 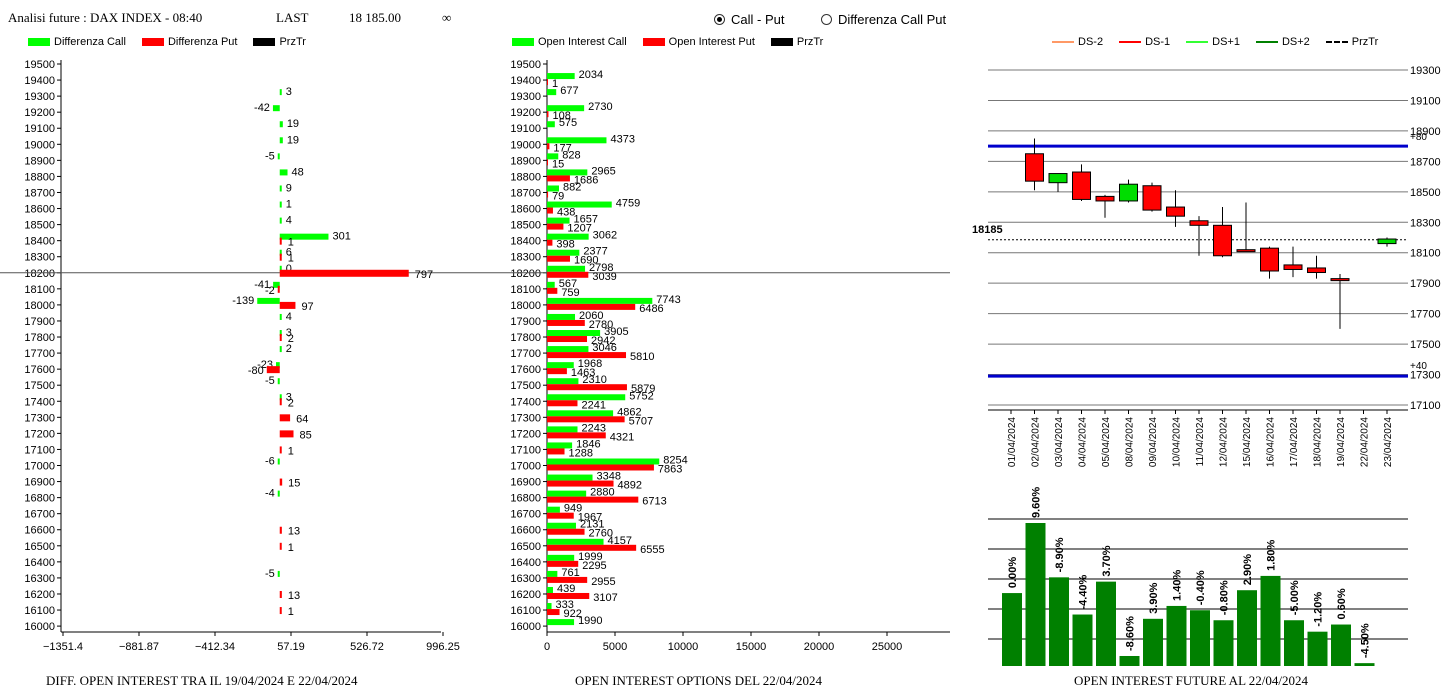 What do you see at coordinates (289, 349) in the screenshot?
I see `left-call-diff-label: 2` at bounding box center [289, 349].